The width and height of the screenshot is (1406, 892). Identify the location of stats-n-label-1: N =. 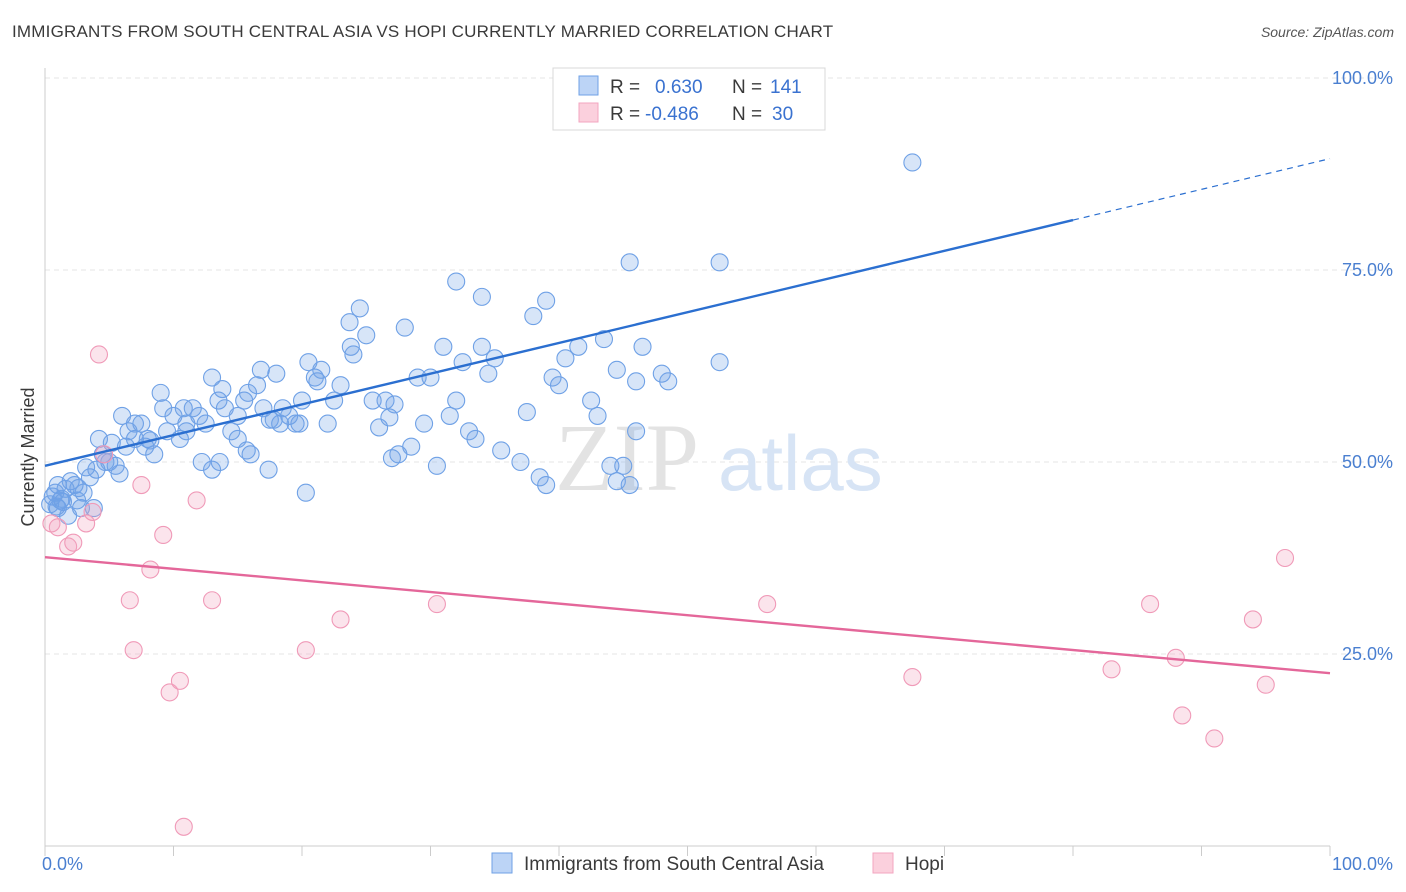
(747, 87).